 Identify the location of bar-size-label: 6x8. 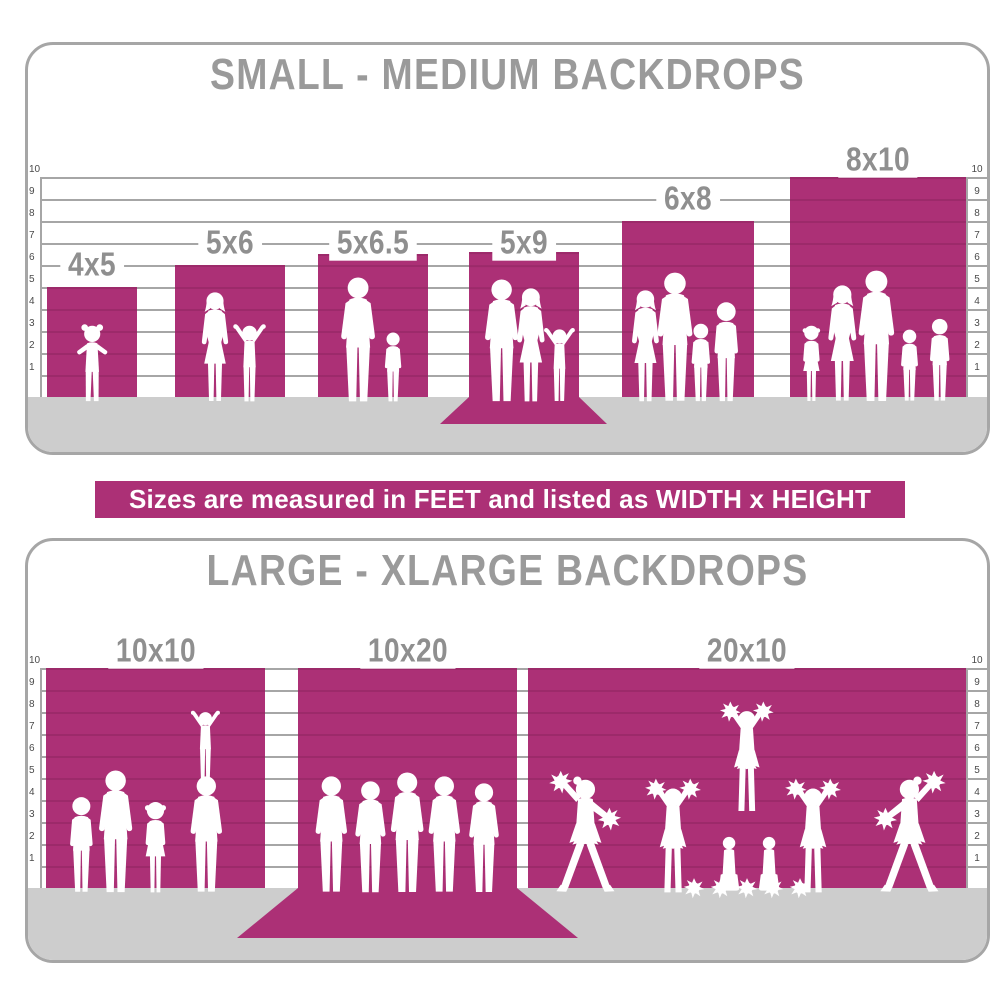
(688, 199).